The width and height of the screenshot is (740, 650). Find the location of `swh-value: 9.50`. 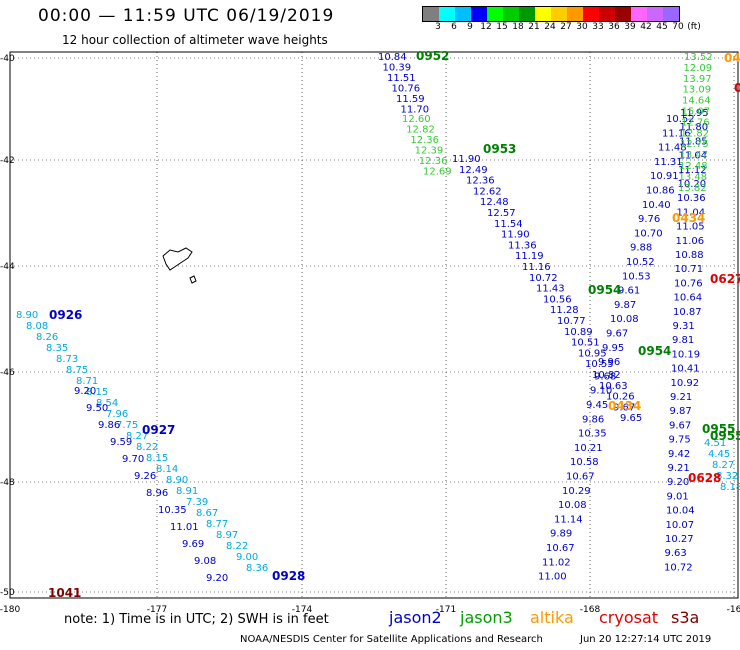

swh-value: 9.50 is located at coordinates (97, 408).